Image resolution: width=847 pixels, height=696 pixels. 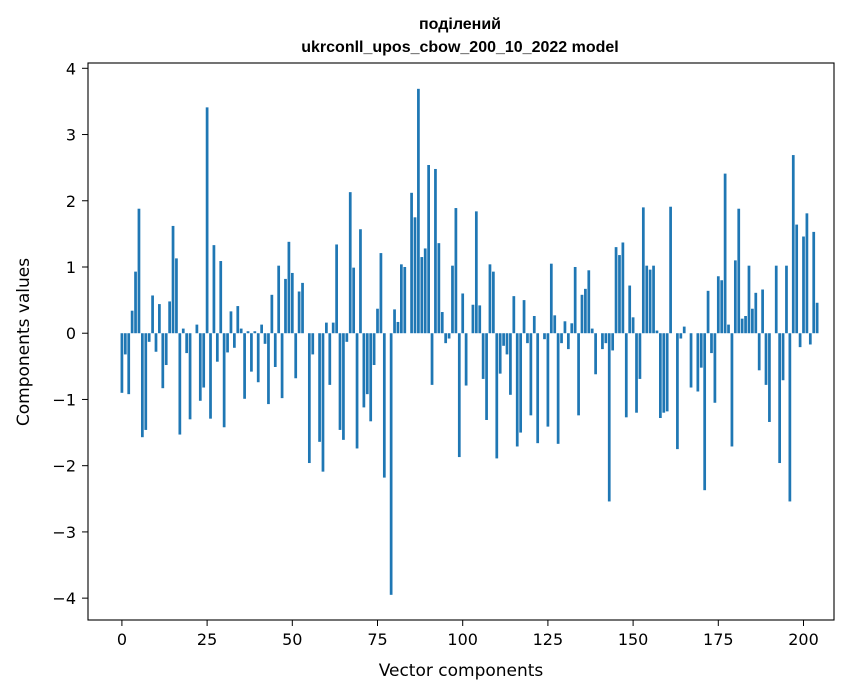 I want to click on y-tick-label-2: −2, so click(x=64, y=466).